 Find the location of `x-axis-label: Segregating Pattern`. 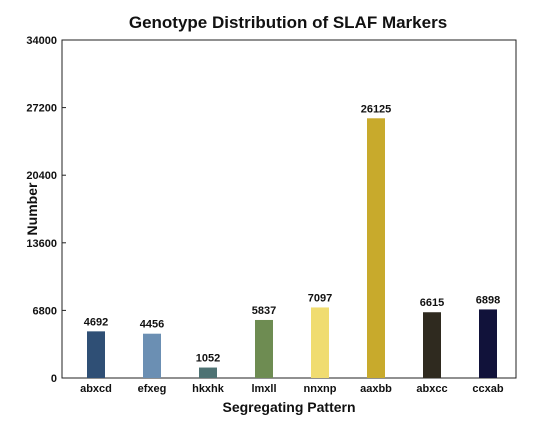

x-axis-label: Segregating Pattern is located at coordinates (288, 407).